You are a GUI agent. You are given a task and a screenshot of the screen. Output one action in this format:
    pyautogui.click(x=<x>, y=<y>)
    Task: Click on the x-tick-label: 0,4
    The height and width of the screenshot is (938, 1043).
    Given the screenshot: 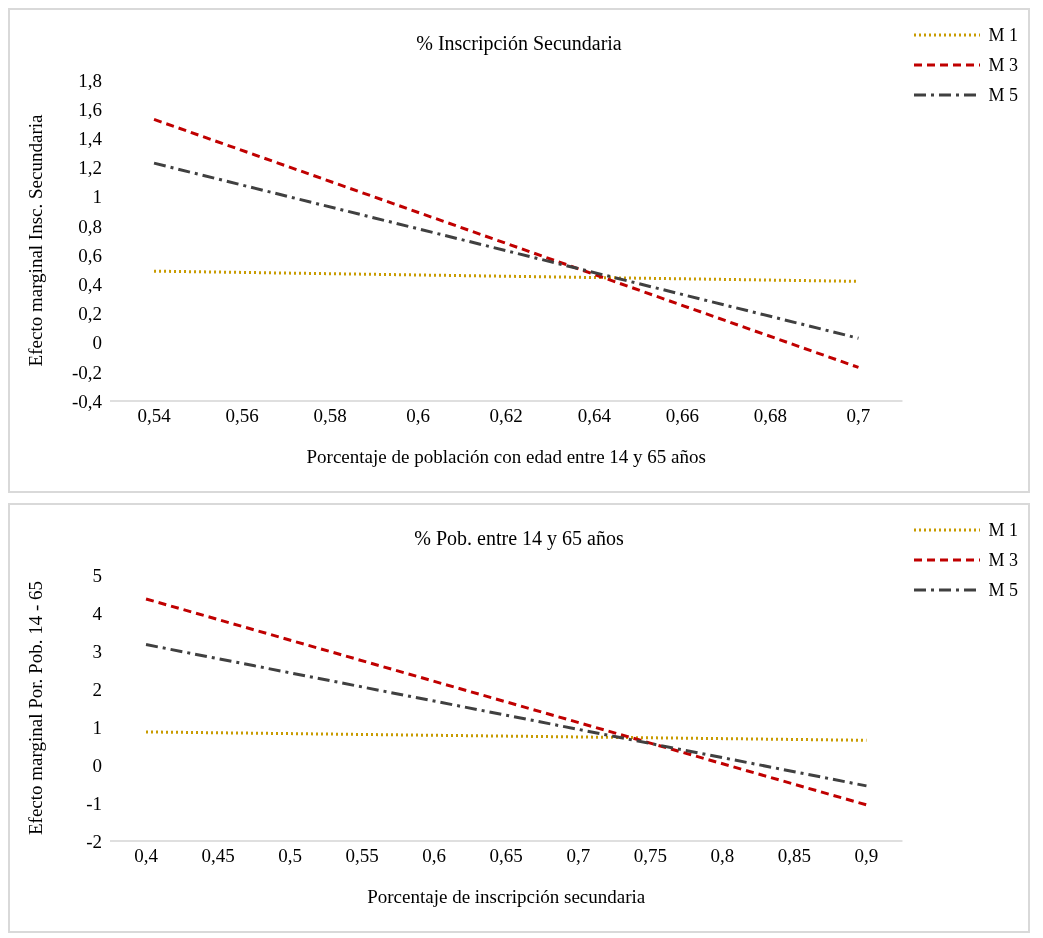 What is the action you would take?
    pyautogui.click(x=146, y=856)
    